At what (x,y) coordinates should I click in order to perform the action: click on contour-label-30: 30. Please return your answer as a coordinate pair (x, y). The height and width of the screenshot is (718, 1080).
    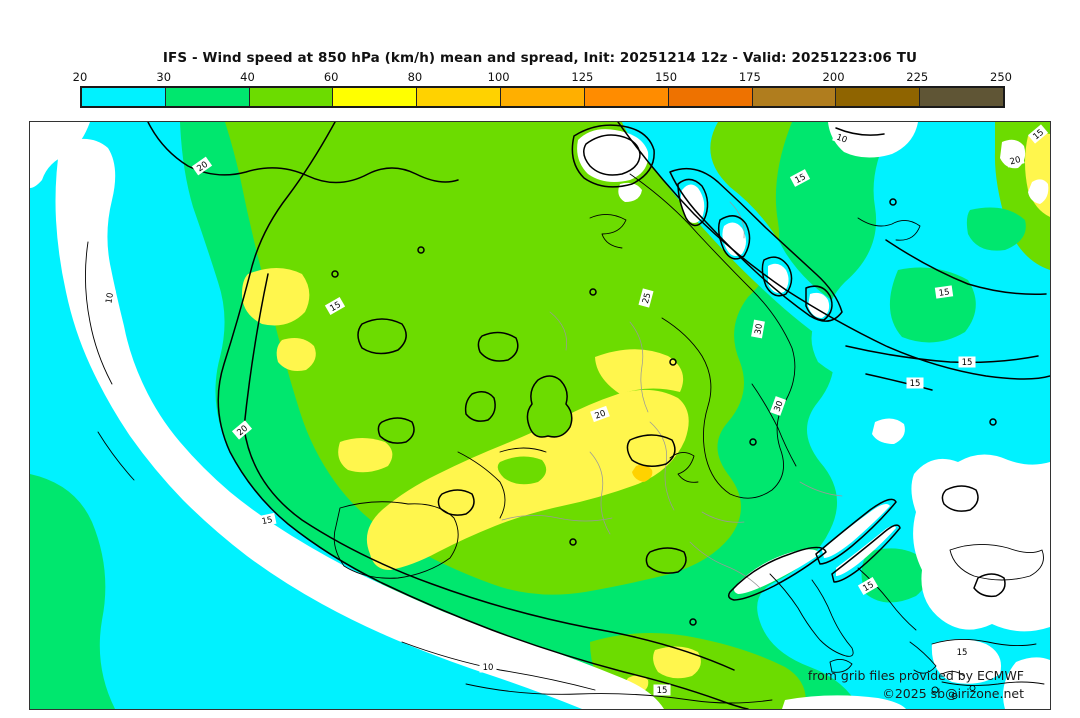
    Looking at the image, I should click on (778, 406).